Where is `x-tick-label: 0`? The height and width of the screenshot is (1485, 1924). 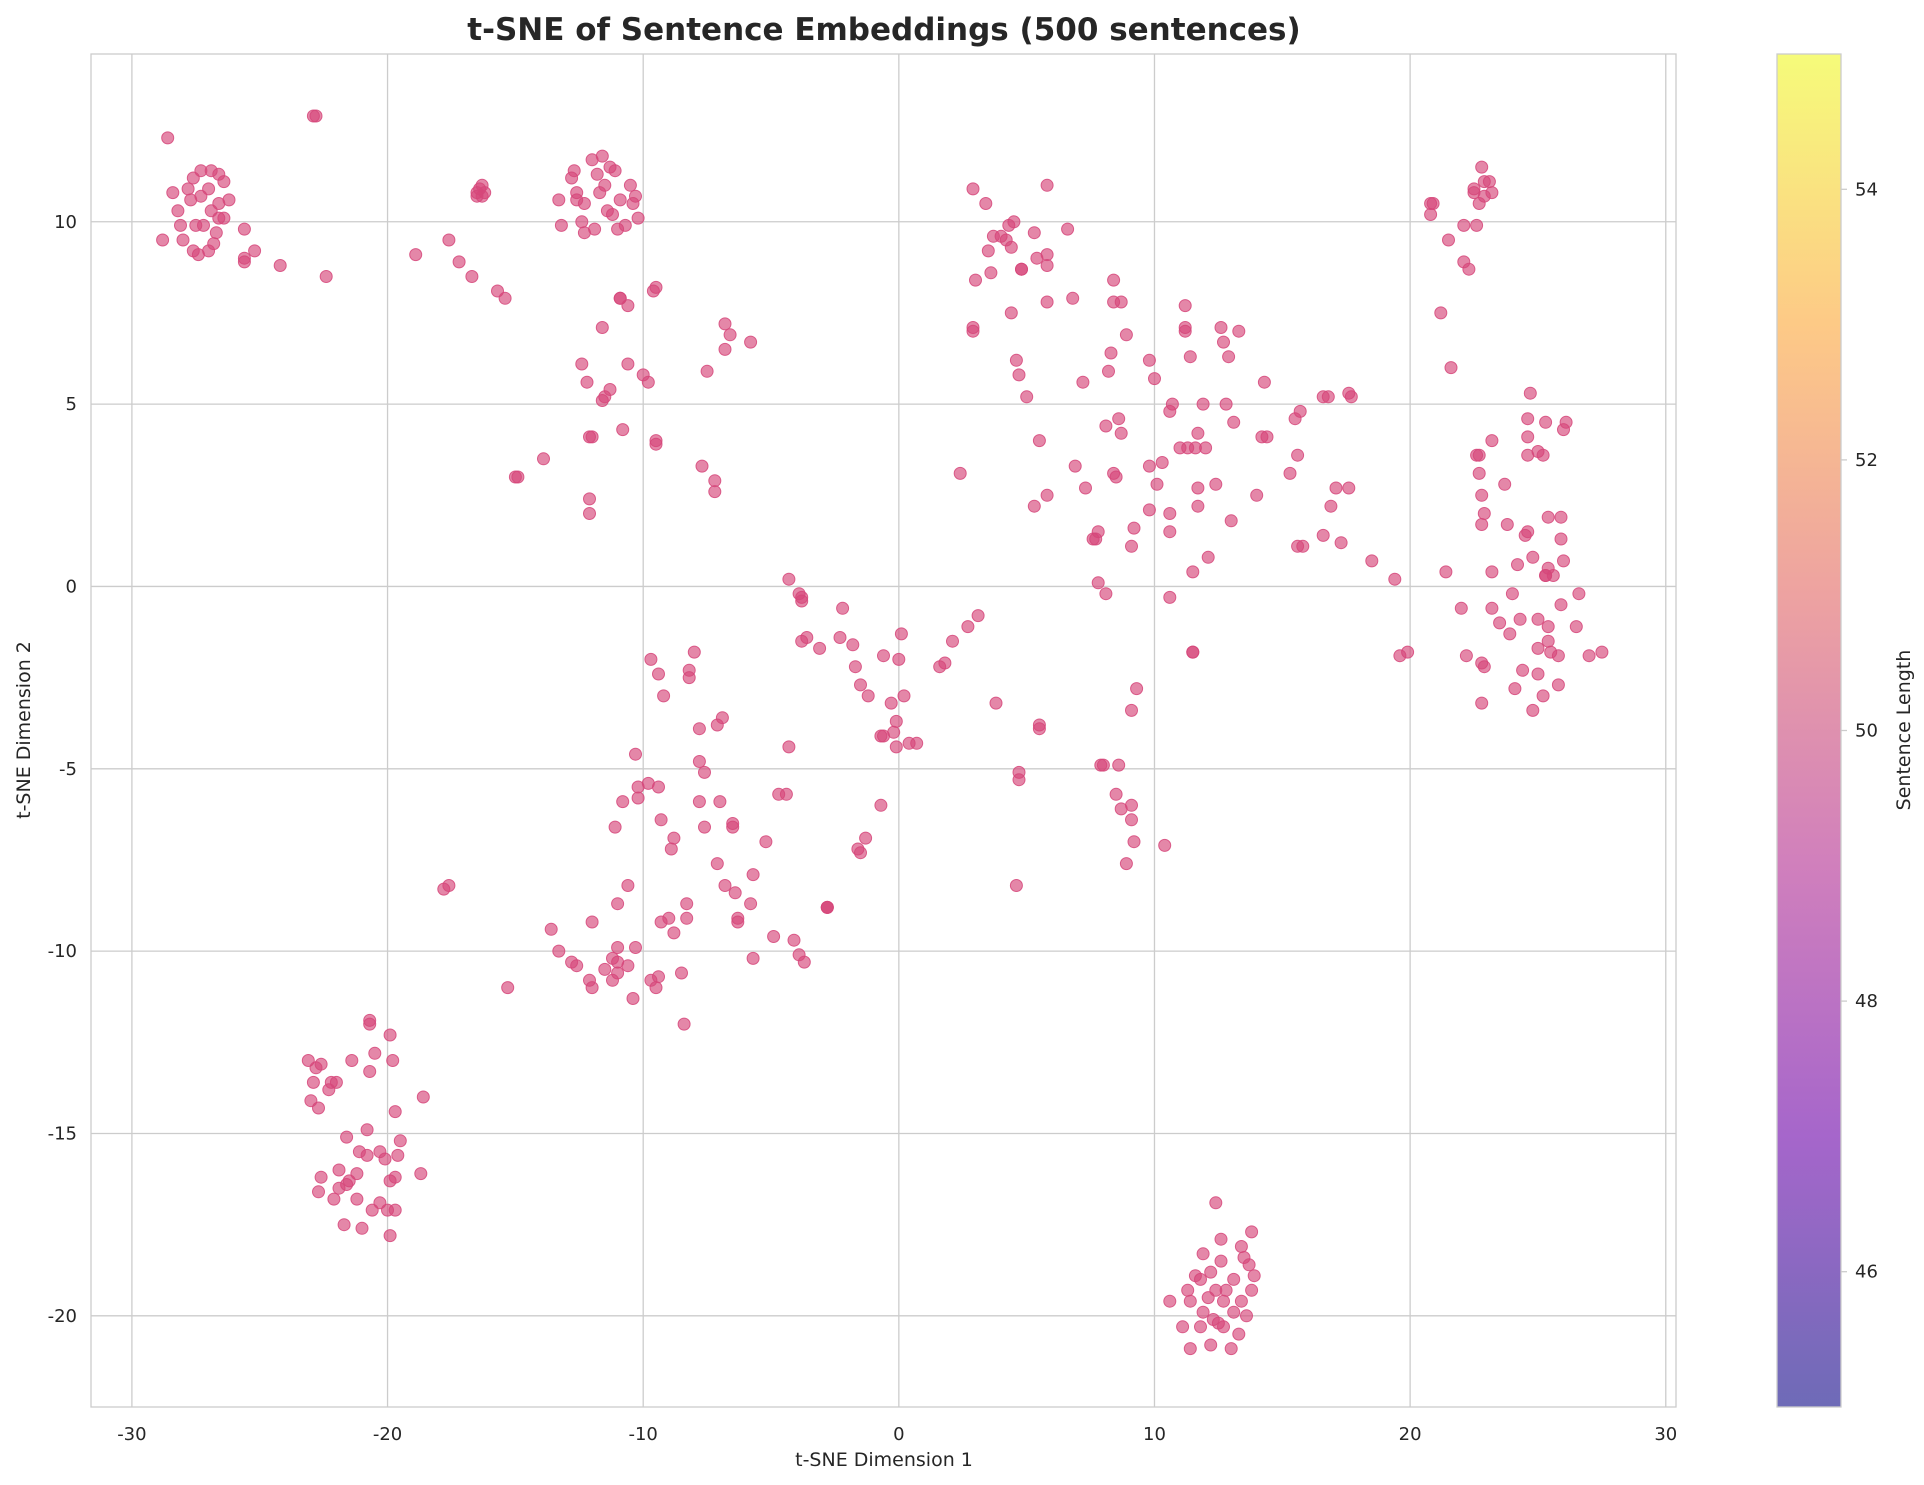
x-tick-label: 0 is located at coordinates (898, 1434).